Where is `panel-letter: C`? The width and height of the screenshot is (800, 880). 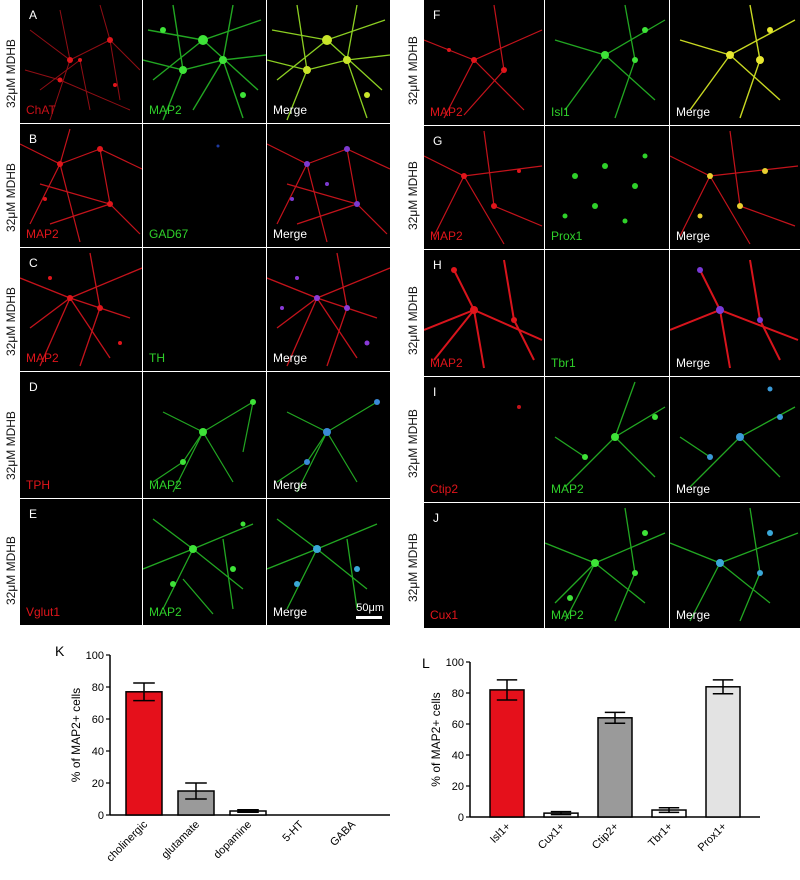 panel-letter: C is located at coordinates (33, 263).